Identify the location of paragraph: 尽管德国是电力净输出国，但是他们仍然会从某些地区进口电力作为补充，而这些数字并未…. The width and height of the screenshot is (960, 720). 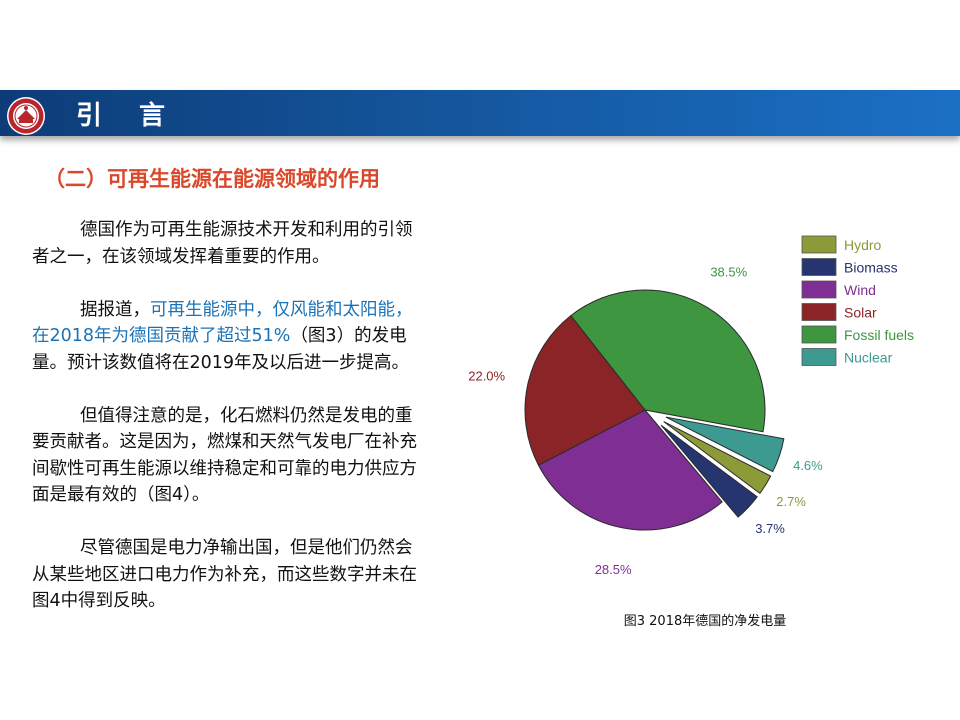
(228, 575).